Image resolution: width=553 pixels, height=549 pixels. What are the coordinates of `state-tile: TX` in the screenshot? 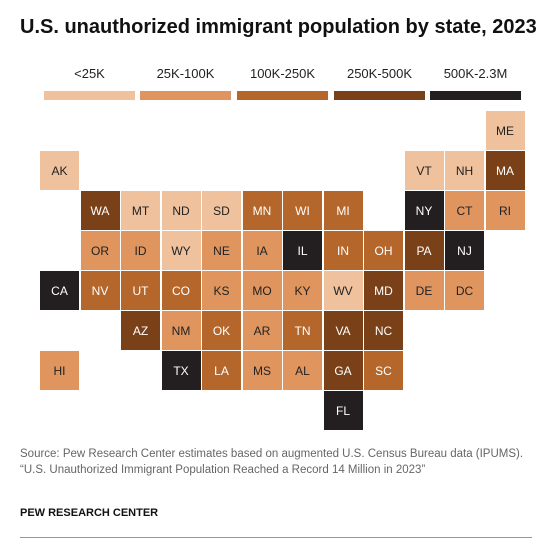 It's located at (181, 370).